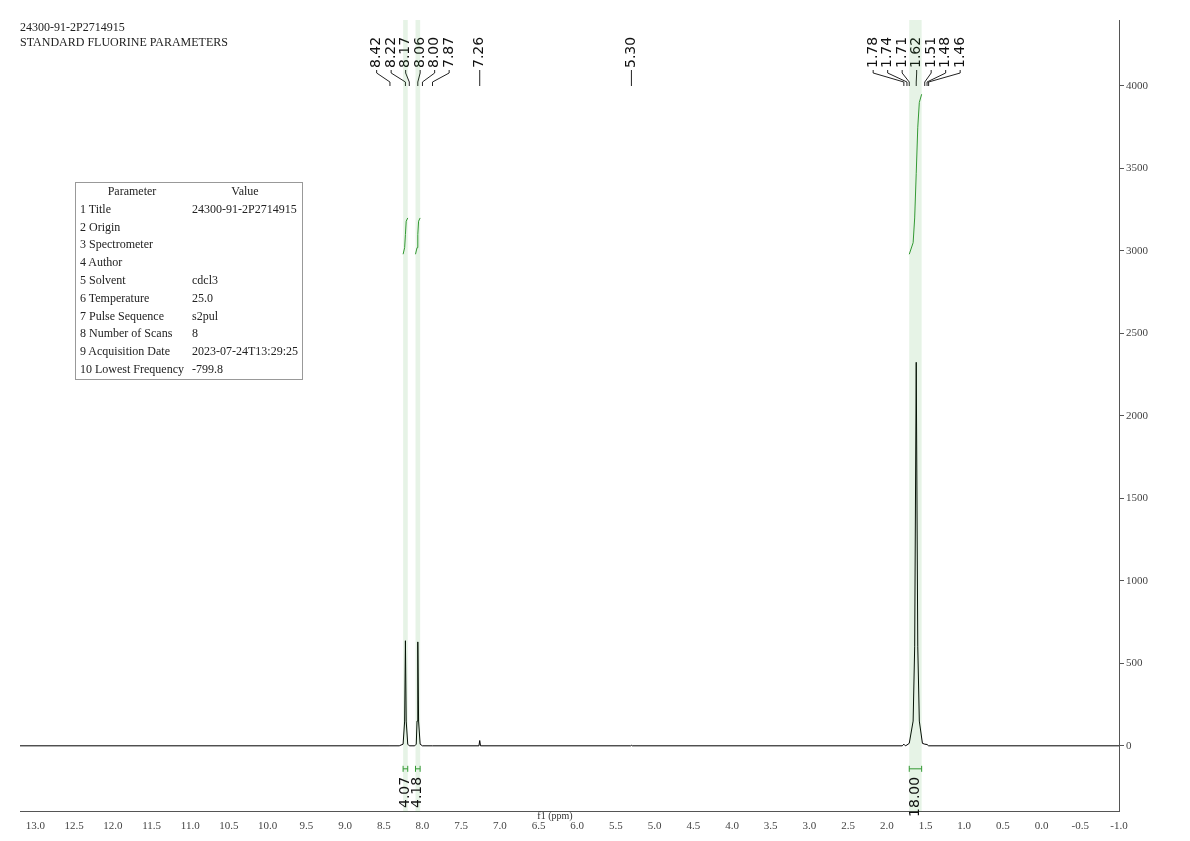 This screenshot has width=1190, height=841. Describe the element at coordinates (1137, 249) in the screenshot. I see `y-tick-label: 3000` at that location.